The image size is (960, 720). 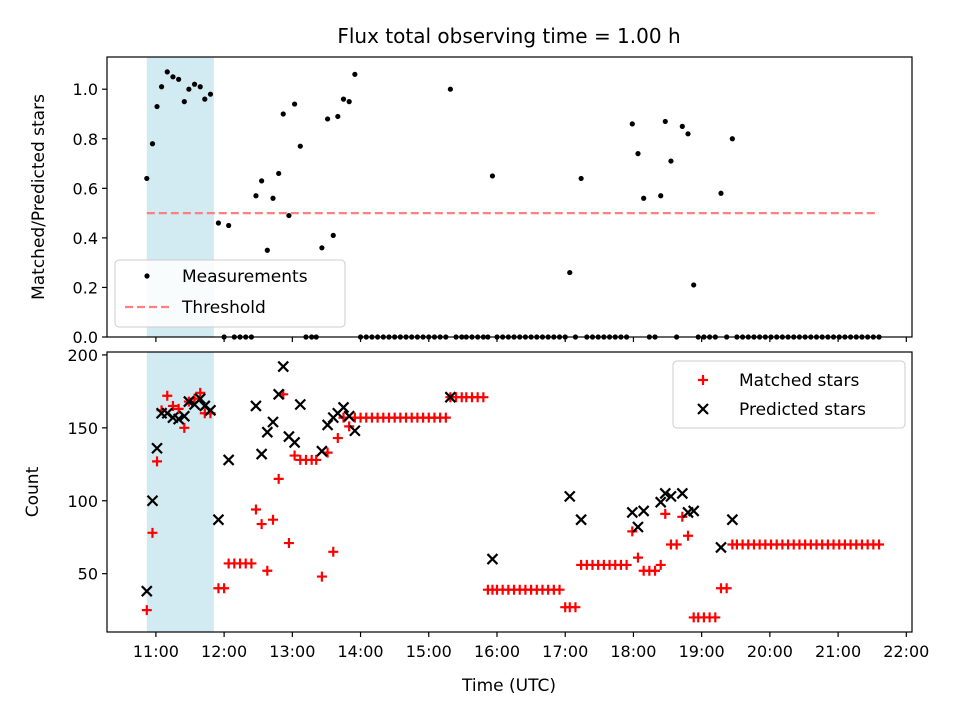 I want to click on ratio-panel-y-ticks: 0.0 0.2 0.4 0.6 0.8 1.0, so click(x=90, y=213).